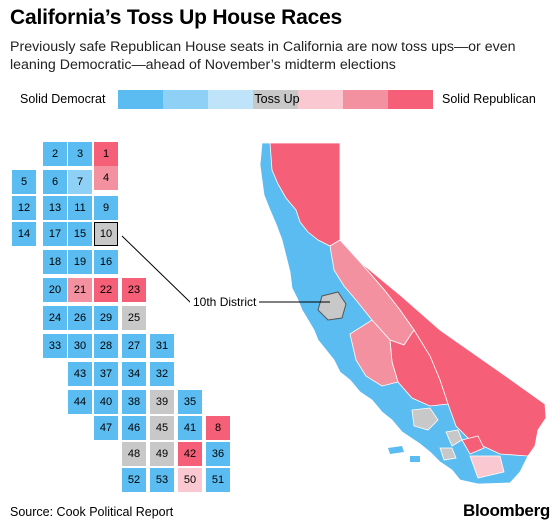 This screenshot has height=530, width=560. I want to click on district-tile-38: 38, so click(134, 402).